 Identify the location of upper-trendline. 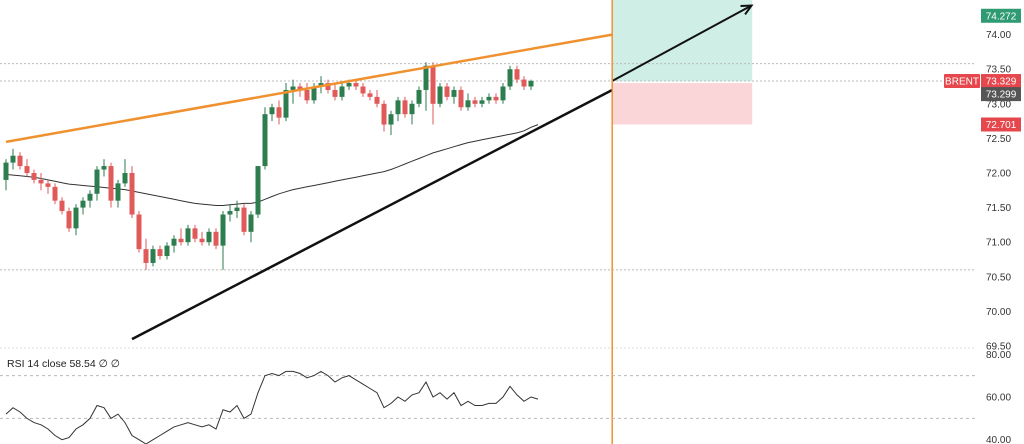
(309, 88).